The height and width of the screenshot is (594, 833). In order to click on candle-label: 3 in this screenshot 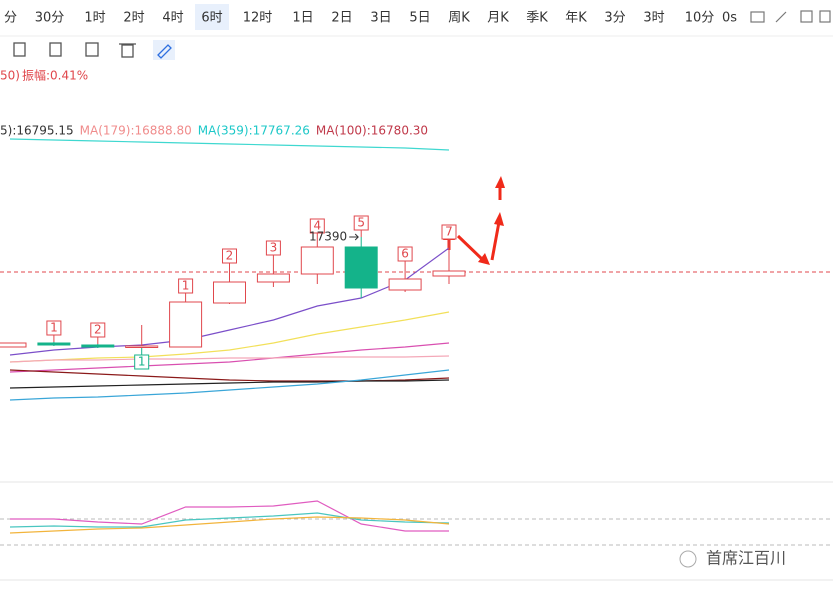, I will do `click(274, 248)`.